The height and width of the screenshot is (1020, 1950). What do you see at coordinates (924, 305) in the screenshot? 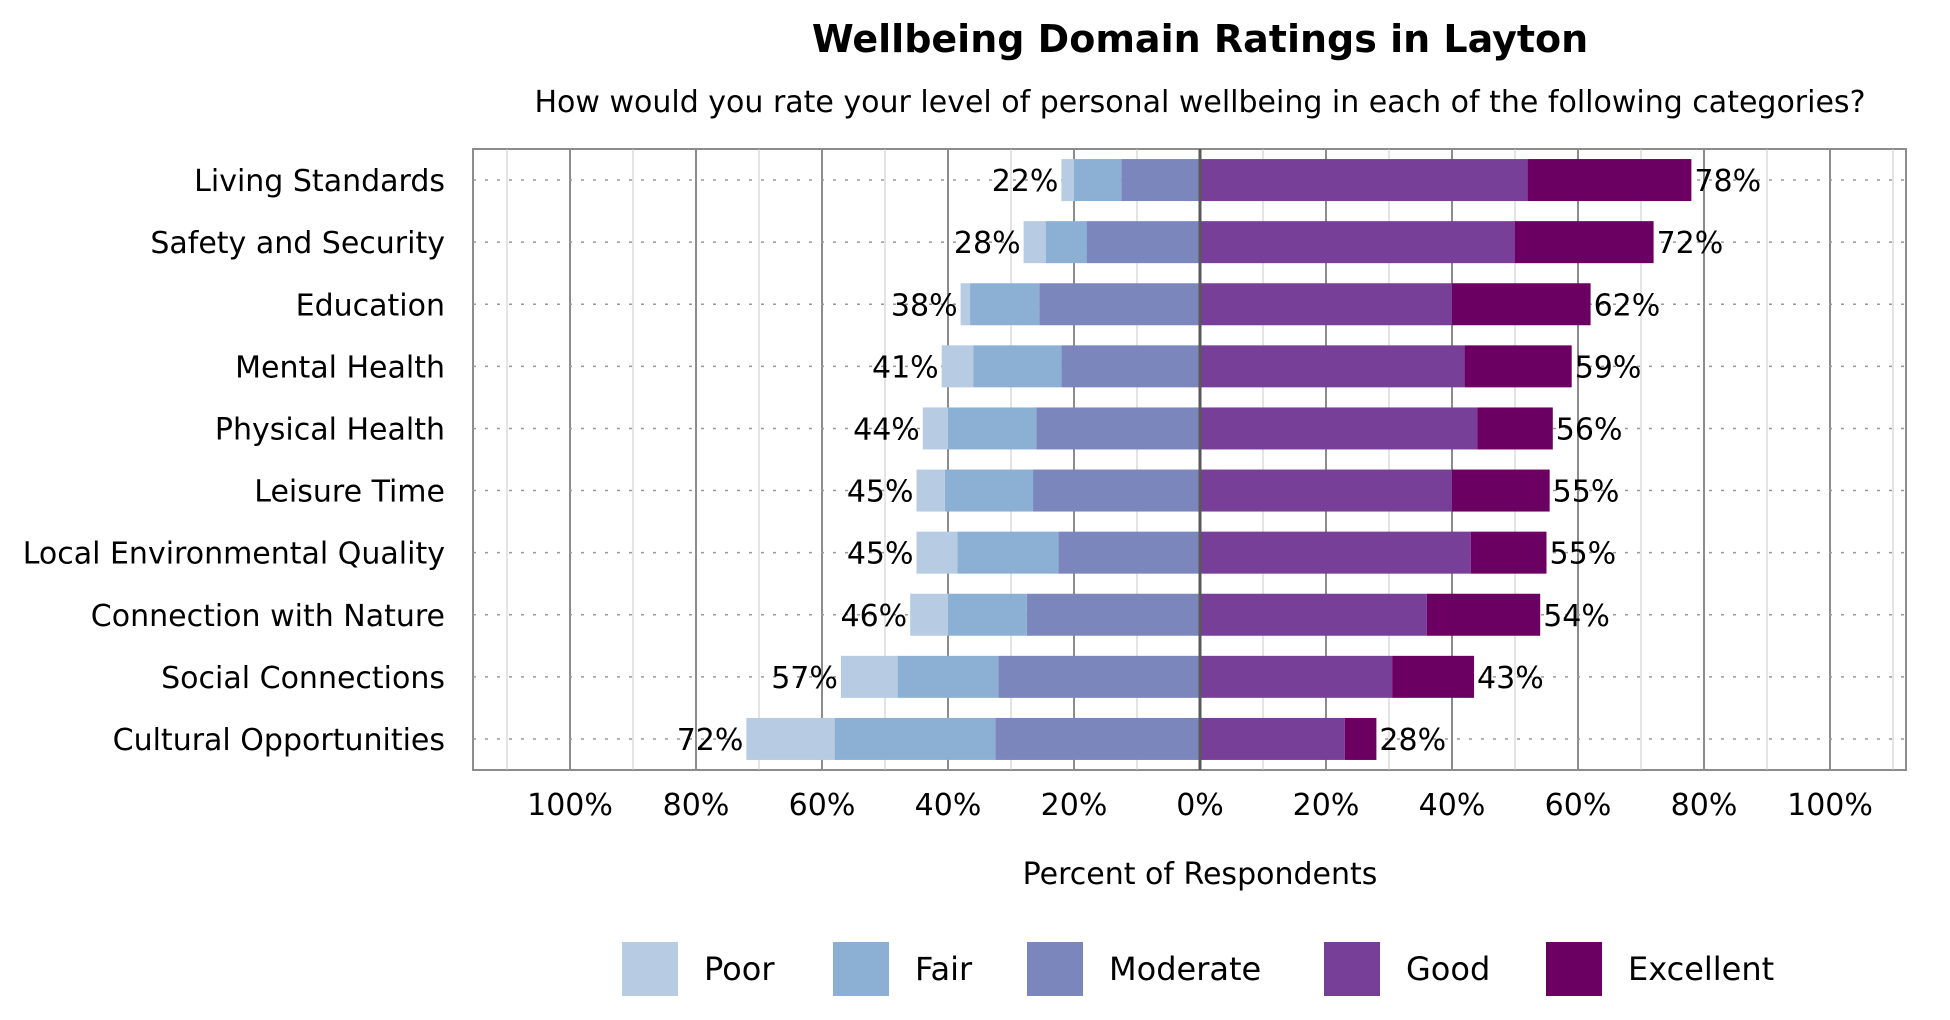
I see `negative-total-label: 38%` at bounding box center [924, 305].